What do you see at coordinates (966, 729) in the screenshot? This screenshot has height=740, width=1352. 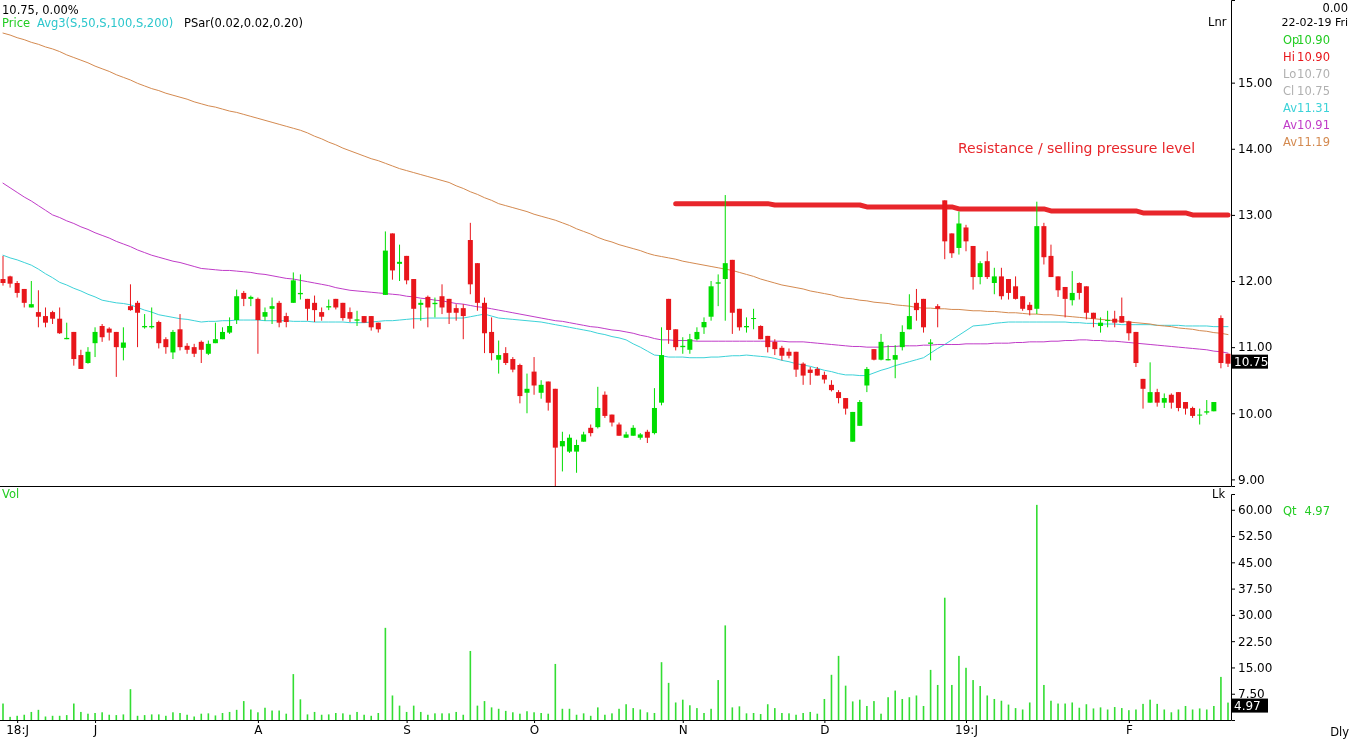 I see `x-tick-label: 19:J` at bounding box center [966, 729].